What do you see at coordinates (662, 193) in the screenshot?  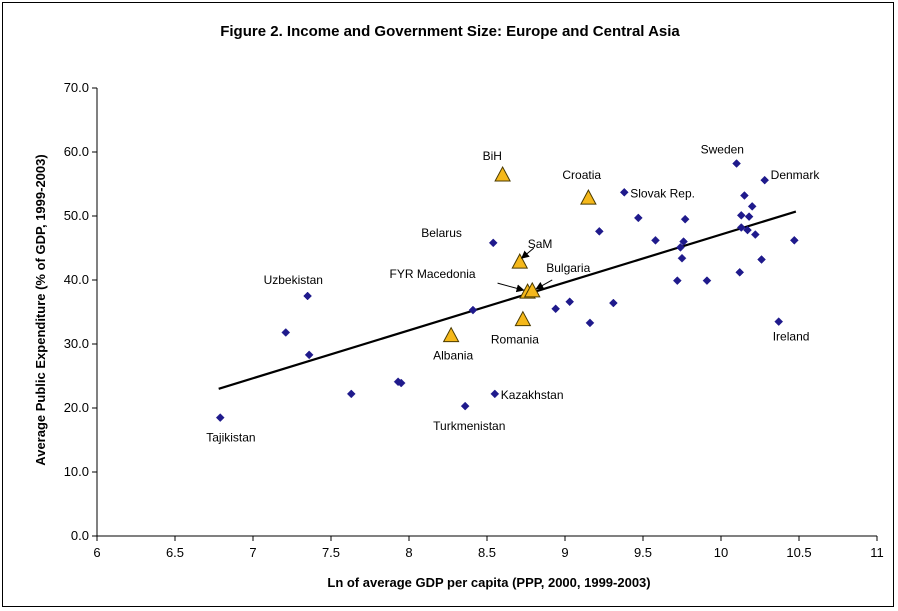 I see `point-label: Slovak Rep.` at bounding box center [662, 193].